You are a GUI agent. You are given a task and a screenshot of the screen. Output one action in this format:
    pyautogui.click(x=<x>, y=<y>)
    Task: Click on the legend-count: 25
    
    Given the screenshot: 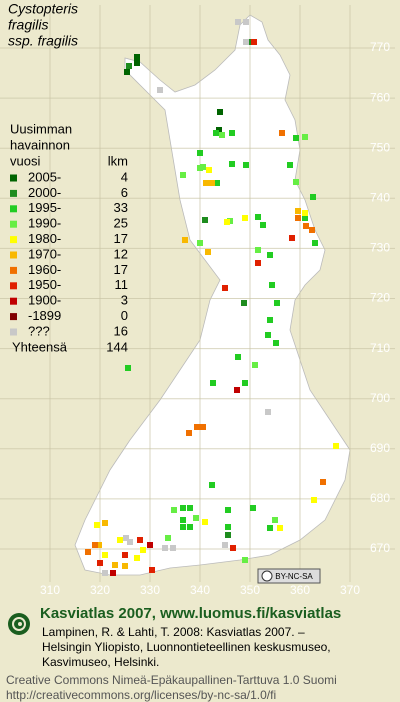 What is the action you would take?
    pyautogui.click(x=121, y=223)
    